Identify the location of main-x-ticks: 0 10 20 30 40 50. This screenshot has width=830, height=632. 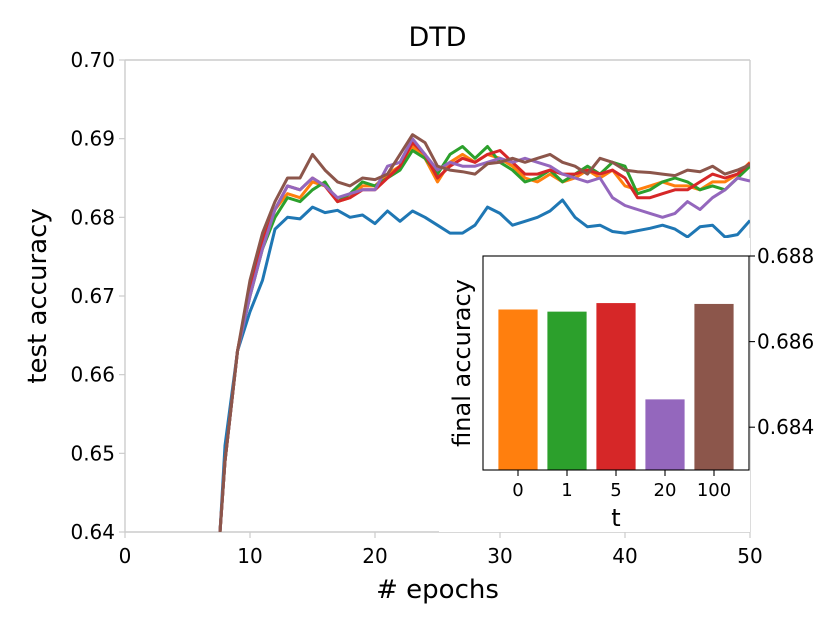
(441, 550).